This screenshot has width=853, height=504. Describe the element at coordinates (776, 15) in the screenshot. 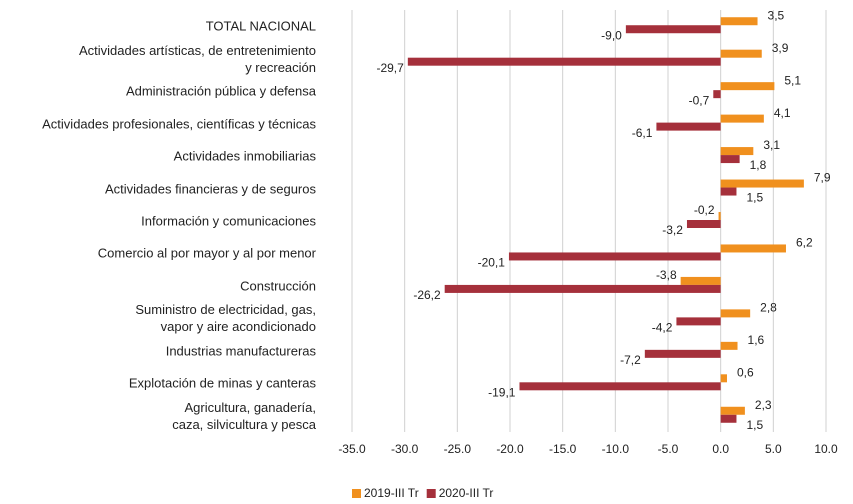

I see `value-label: 3,5` at that location.